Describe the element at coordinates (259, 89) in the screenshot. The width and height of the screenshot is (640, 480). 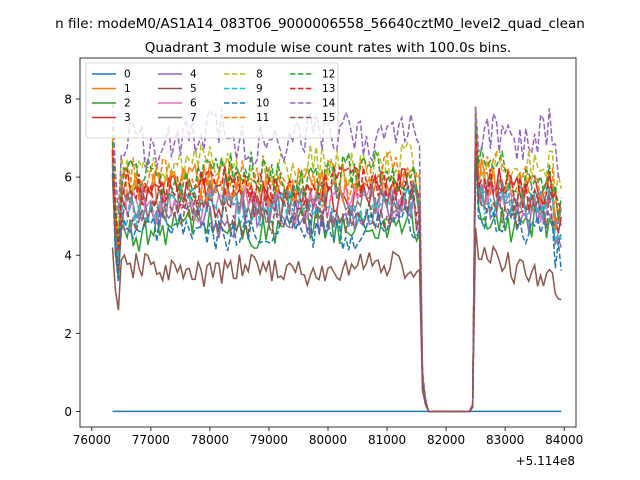
I see `legend-label-9: 9` at that location.